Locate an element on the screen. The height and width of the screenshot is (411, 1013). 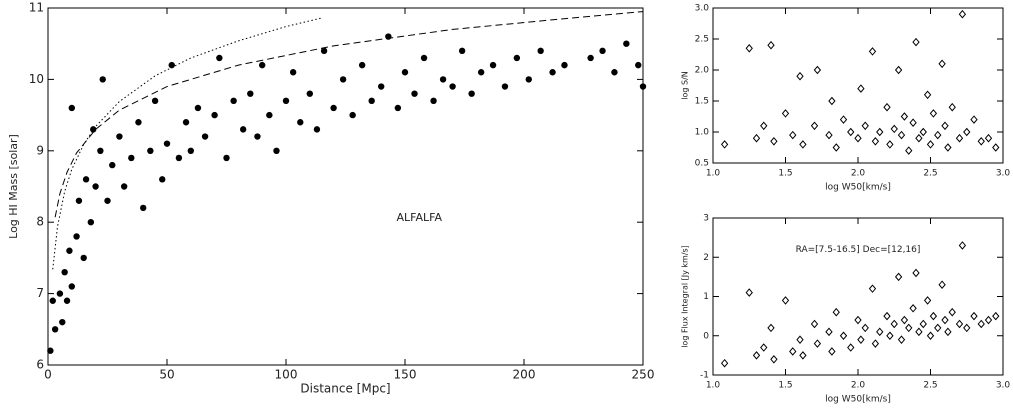
y-tick-label: 1.0 is located at coordinates (702, 133).